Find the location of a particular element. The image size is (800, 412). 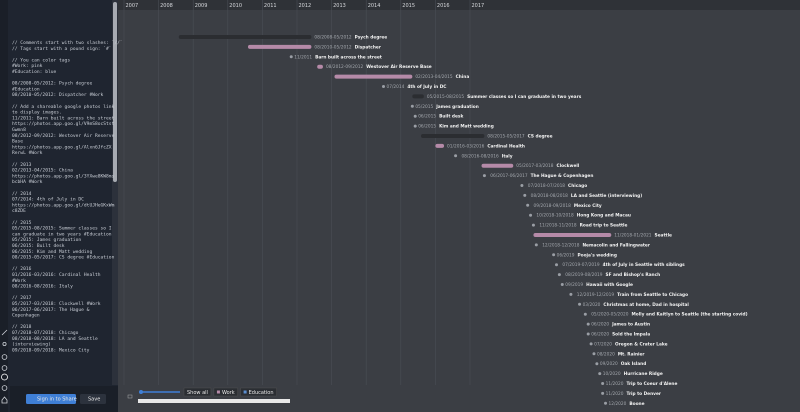

event-title: Trip to Denver is located at coordinates (643, 394).